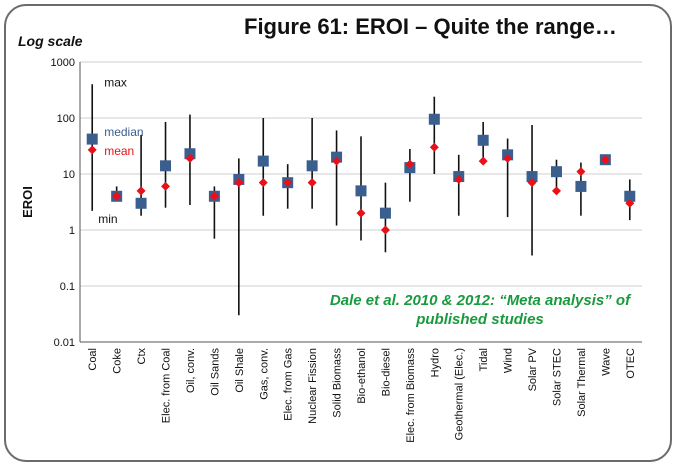  Describe the element at coordinates (27, 202) in the screenshot. I see `y-axis-label: EROI` at that location.